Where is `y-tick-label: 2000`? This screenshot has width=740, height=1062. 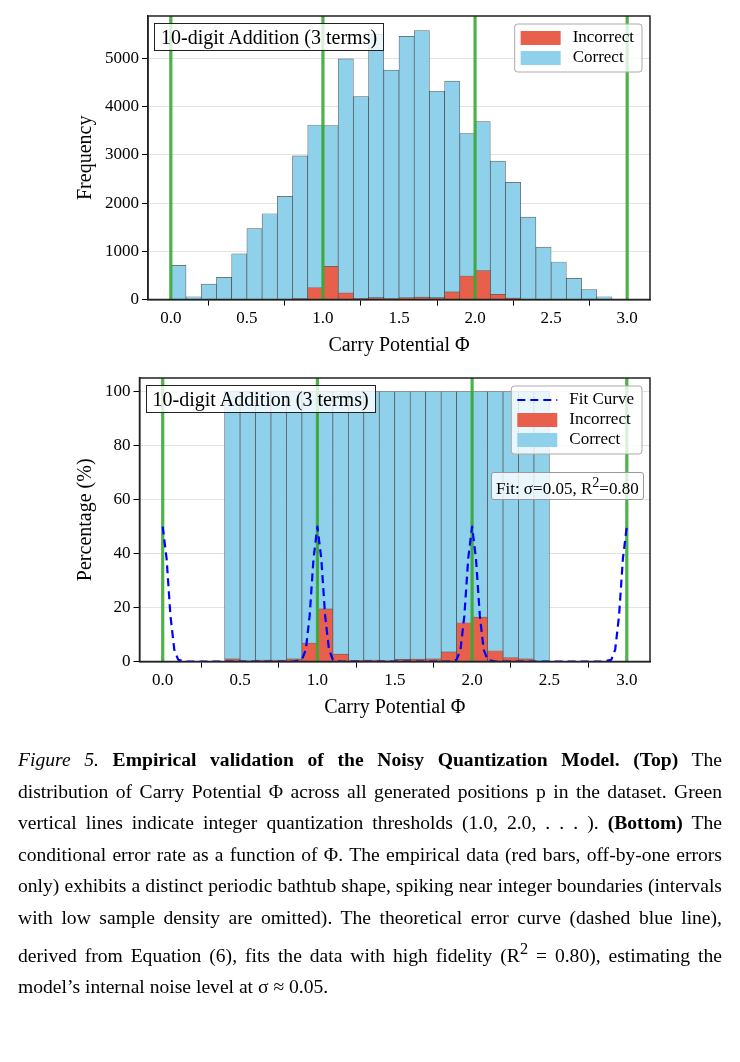 y-tick-label: 2000 is located at coordinates (122, 202).